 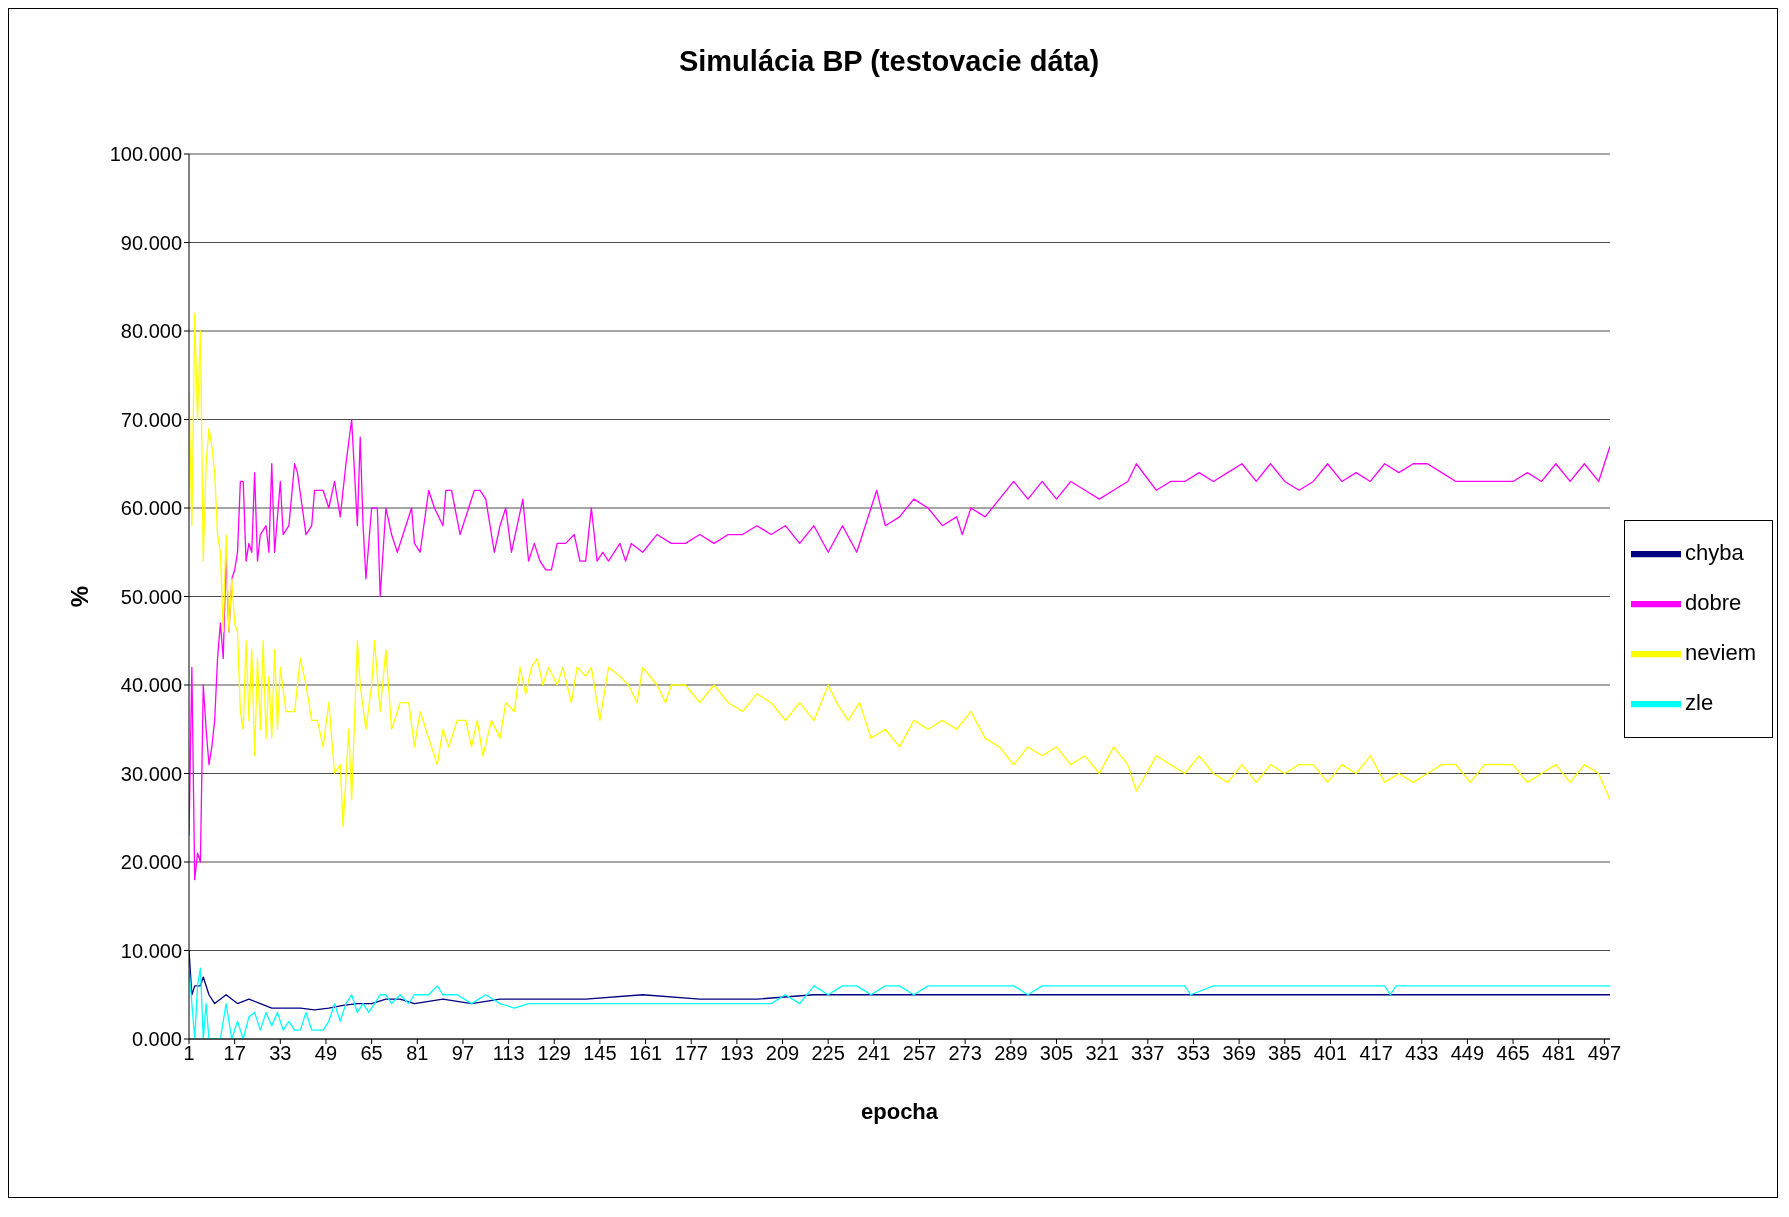 I want to click on legend-label: dobre, so click(x=1713, y=602).